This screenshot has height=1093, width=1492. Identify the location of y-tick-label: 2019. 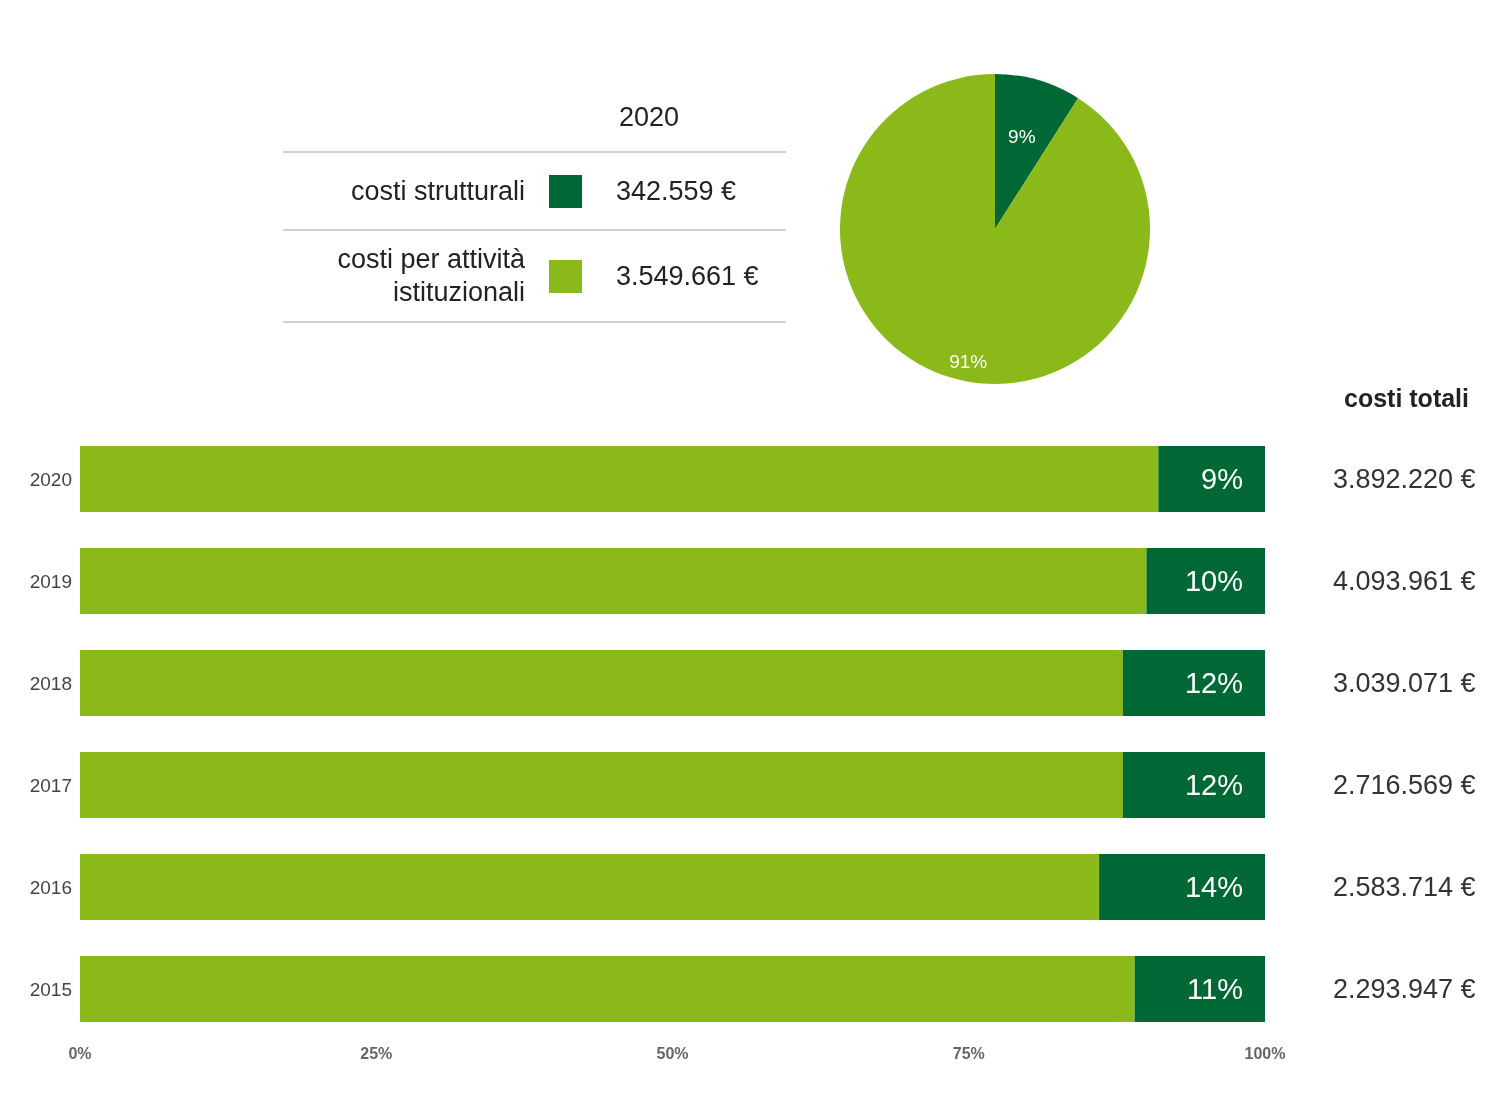
(50, 581).